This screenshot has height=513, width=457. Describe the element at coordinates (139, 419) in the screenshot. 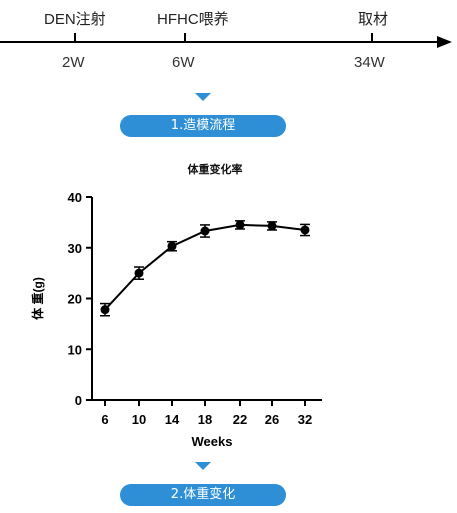

I see `x-tick-label: 10` at that location.